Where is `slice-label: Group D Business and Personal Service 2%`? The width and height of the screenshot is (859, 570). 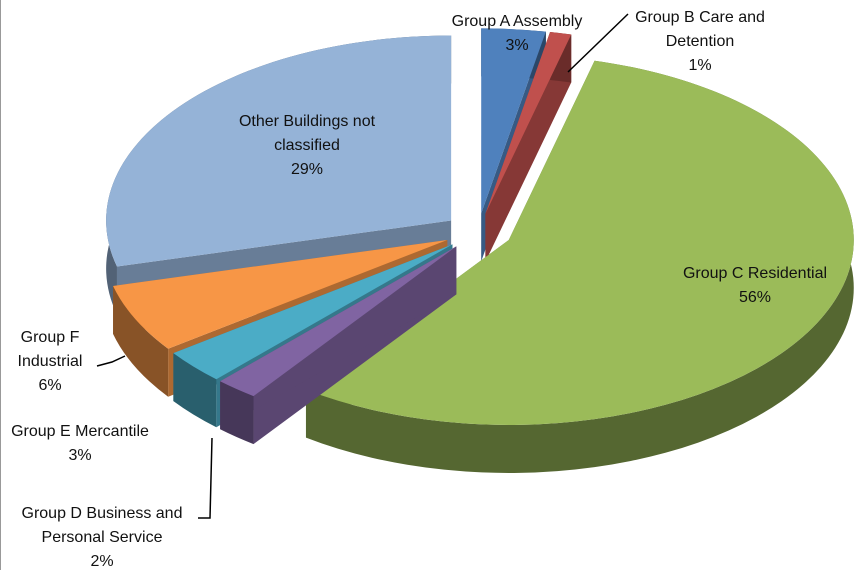
slice-label: Group D Business and Personal Service 2% is located at coordinates (102, 536).